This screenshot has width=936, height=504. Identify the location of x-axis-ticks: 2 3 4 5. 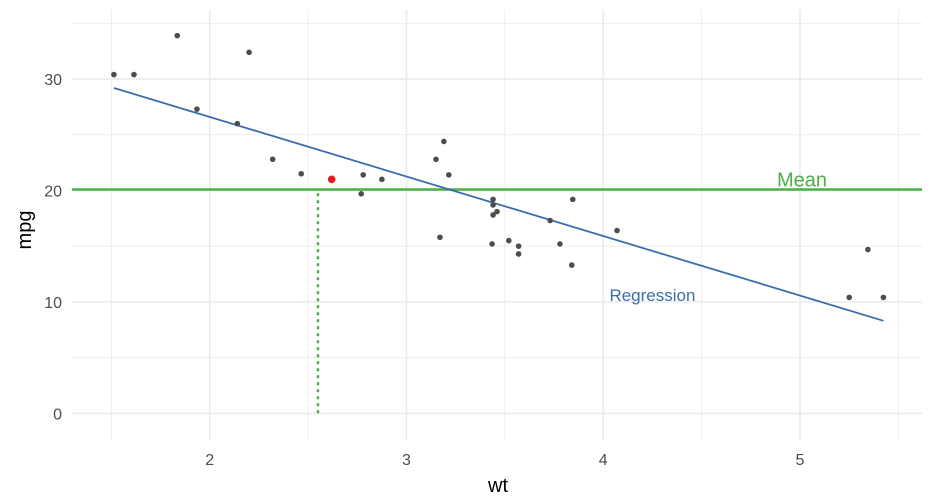
(504, 460).